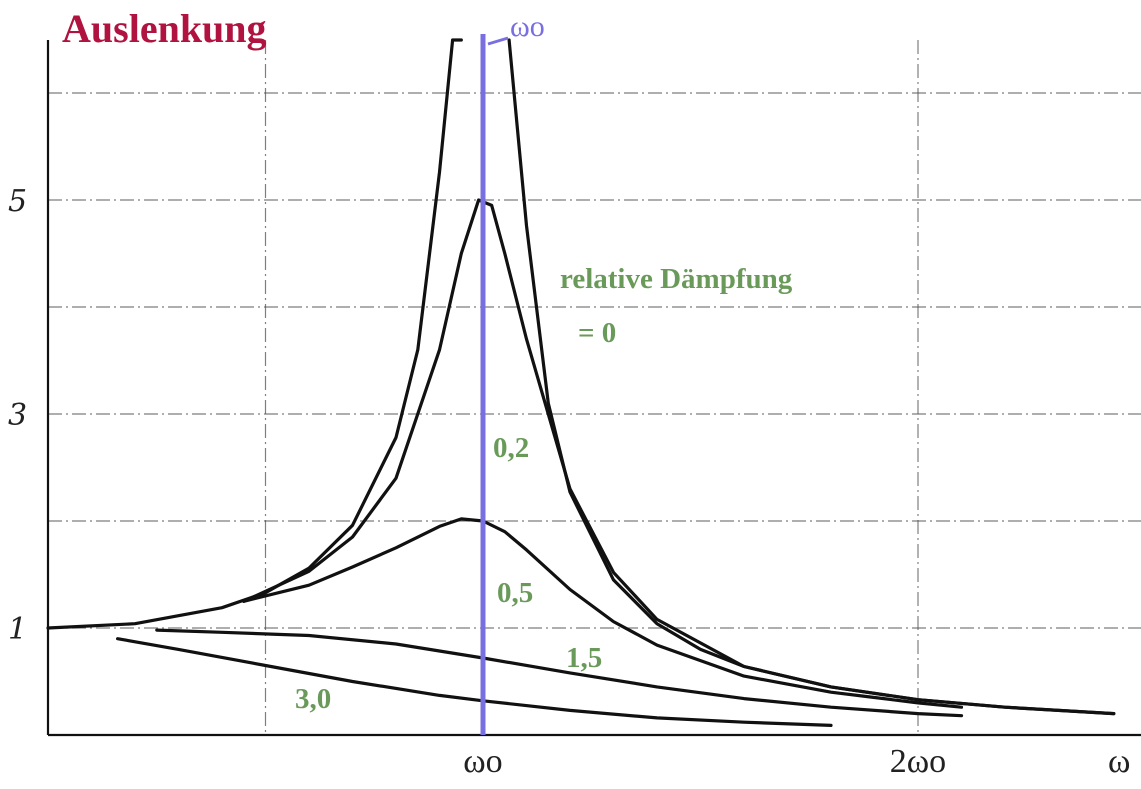  What do you see at coordinates (511, 448) in the screenshot?
I see `damping-label-0-2: 0,2` at bounding box center [511, 448].